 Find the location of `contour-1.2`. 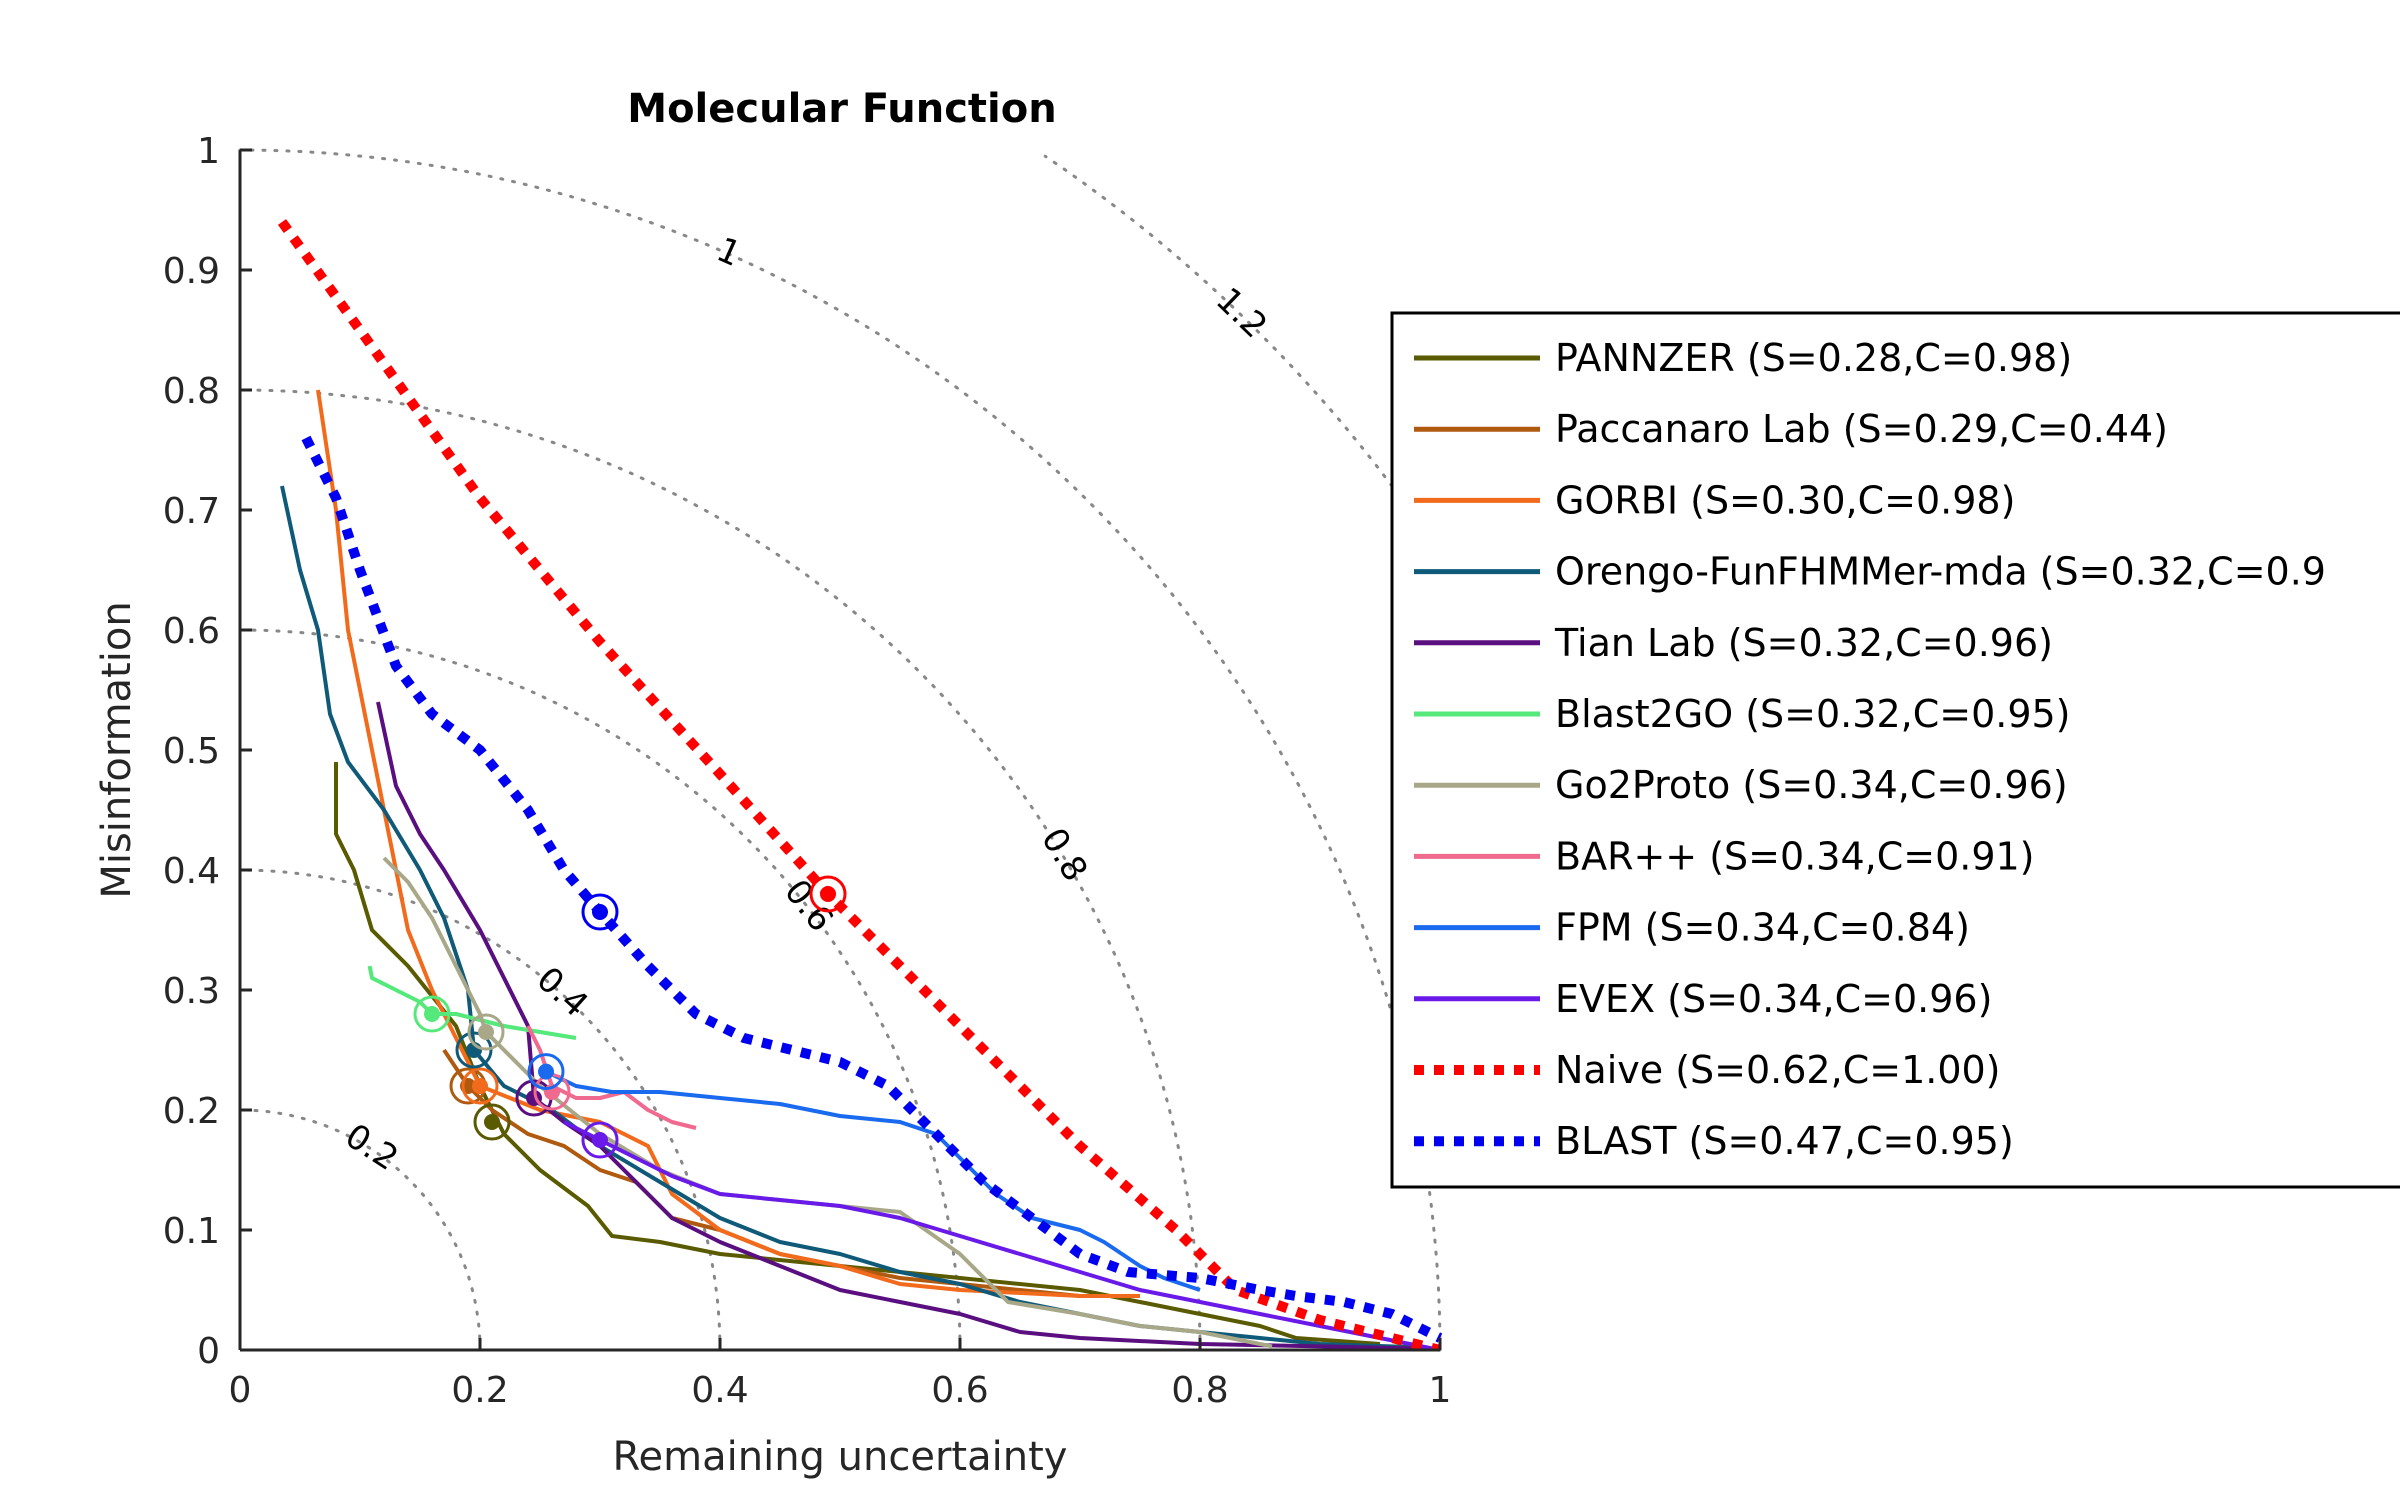

contour-1.2 is located at coordinates (1239, 350).